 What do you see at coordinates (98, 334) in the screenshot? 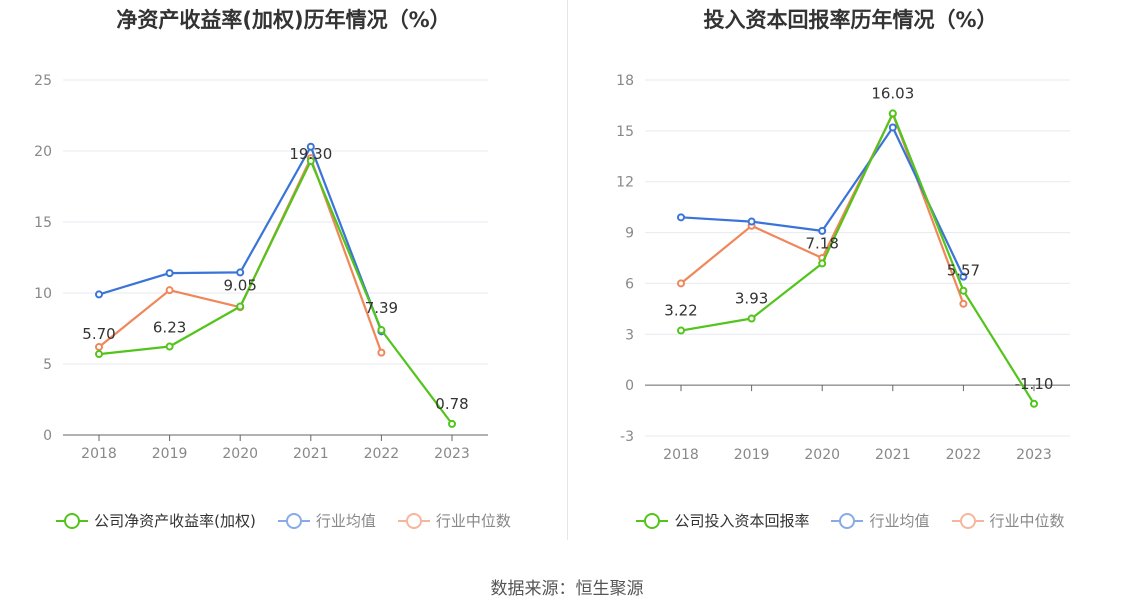
I see `data-label: 5.70` at bounding box center [98, 334].